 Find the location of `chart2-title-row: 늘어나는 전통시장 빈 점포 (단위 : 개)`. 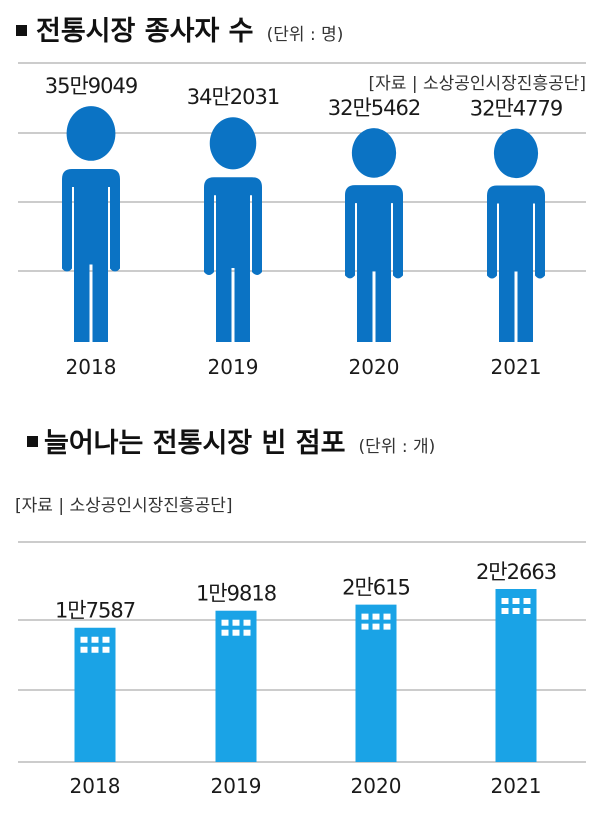

chart2-title-row: 늘어나는 전통시장 빈 점포 (단위 : 개) is located at coordinates (239, 443).